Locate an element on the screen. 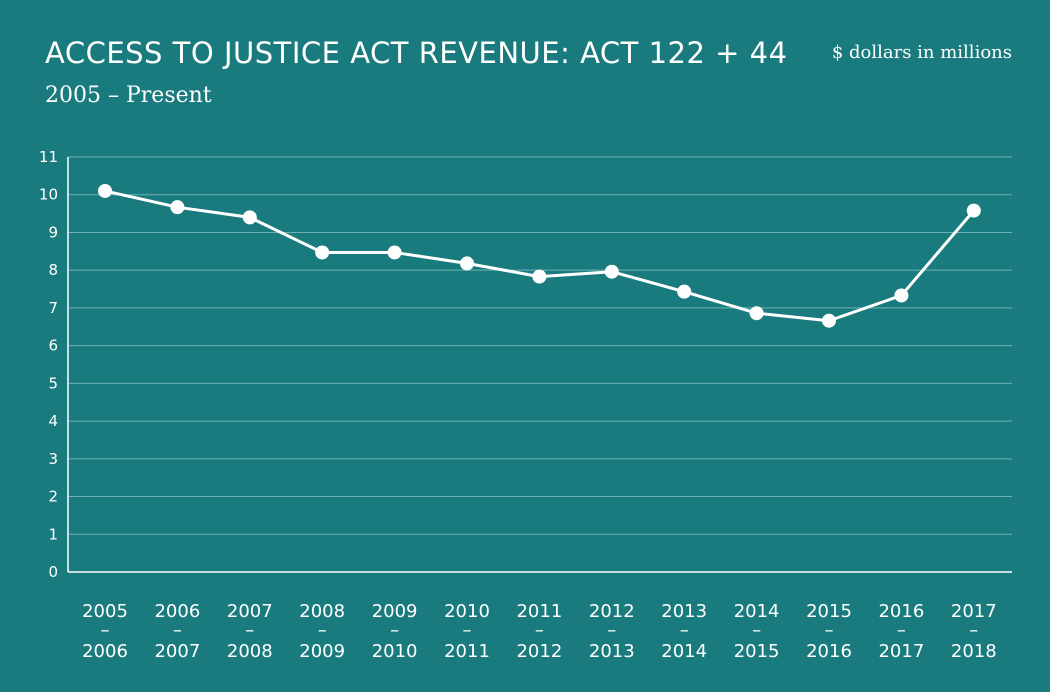  y-axis-ticks: 0 1 2 3 4 5 6 7 8 9 10 11 is located at coordinates (48, 364).